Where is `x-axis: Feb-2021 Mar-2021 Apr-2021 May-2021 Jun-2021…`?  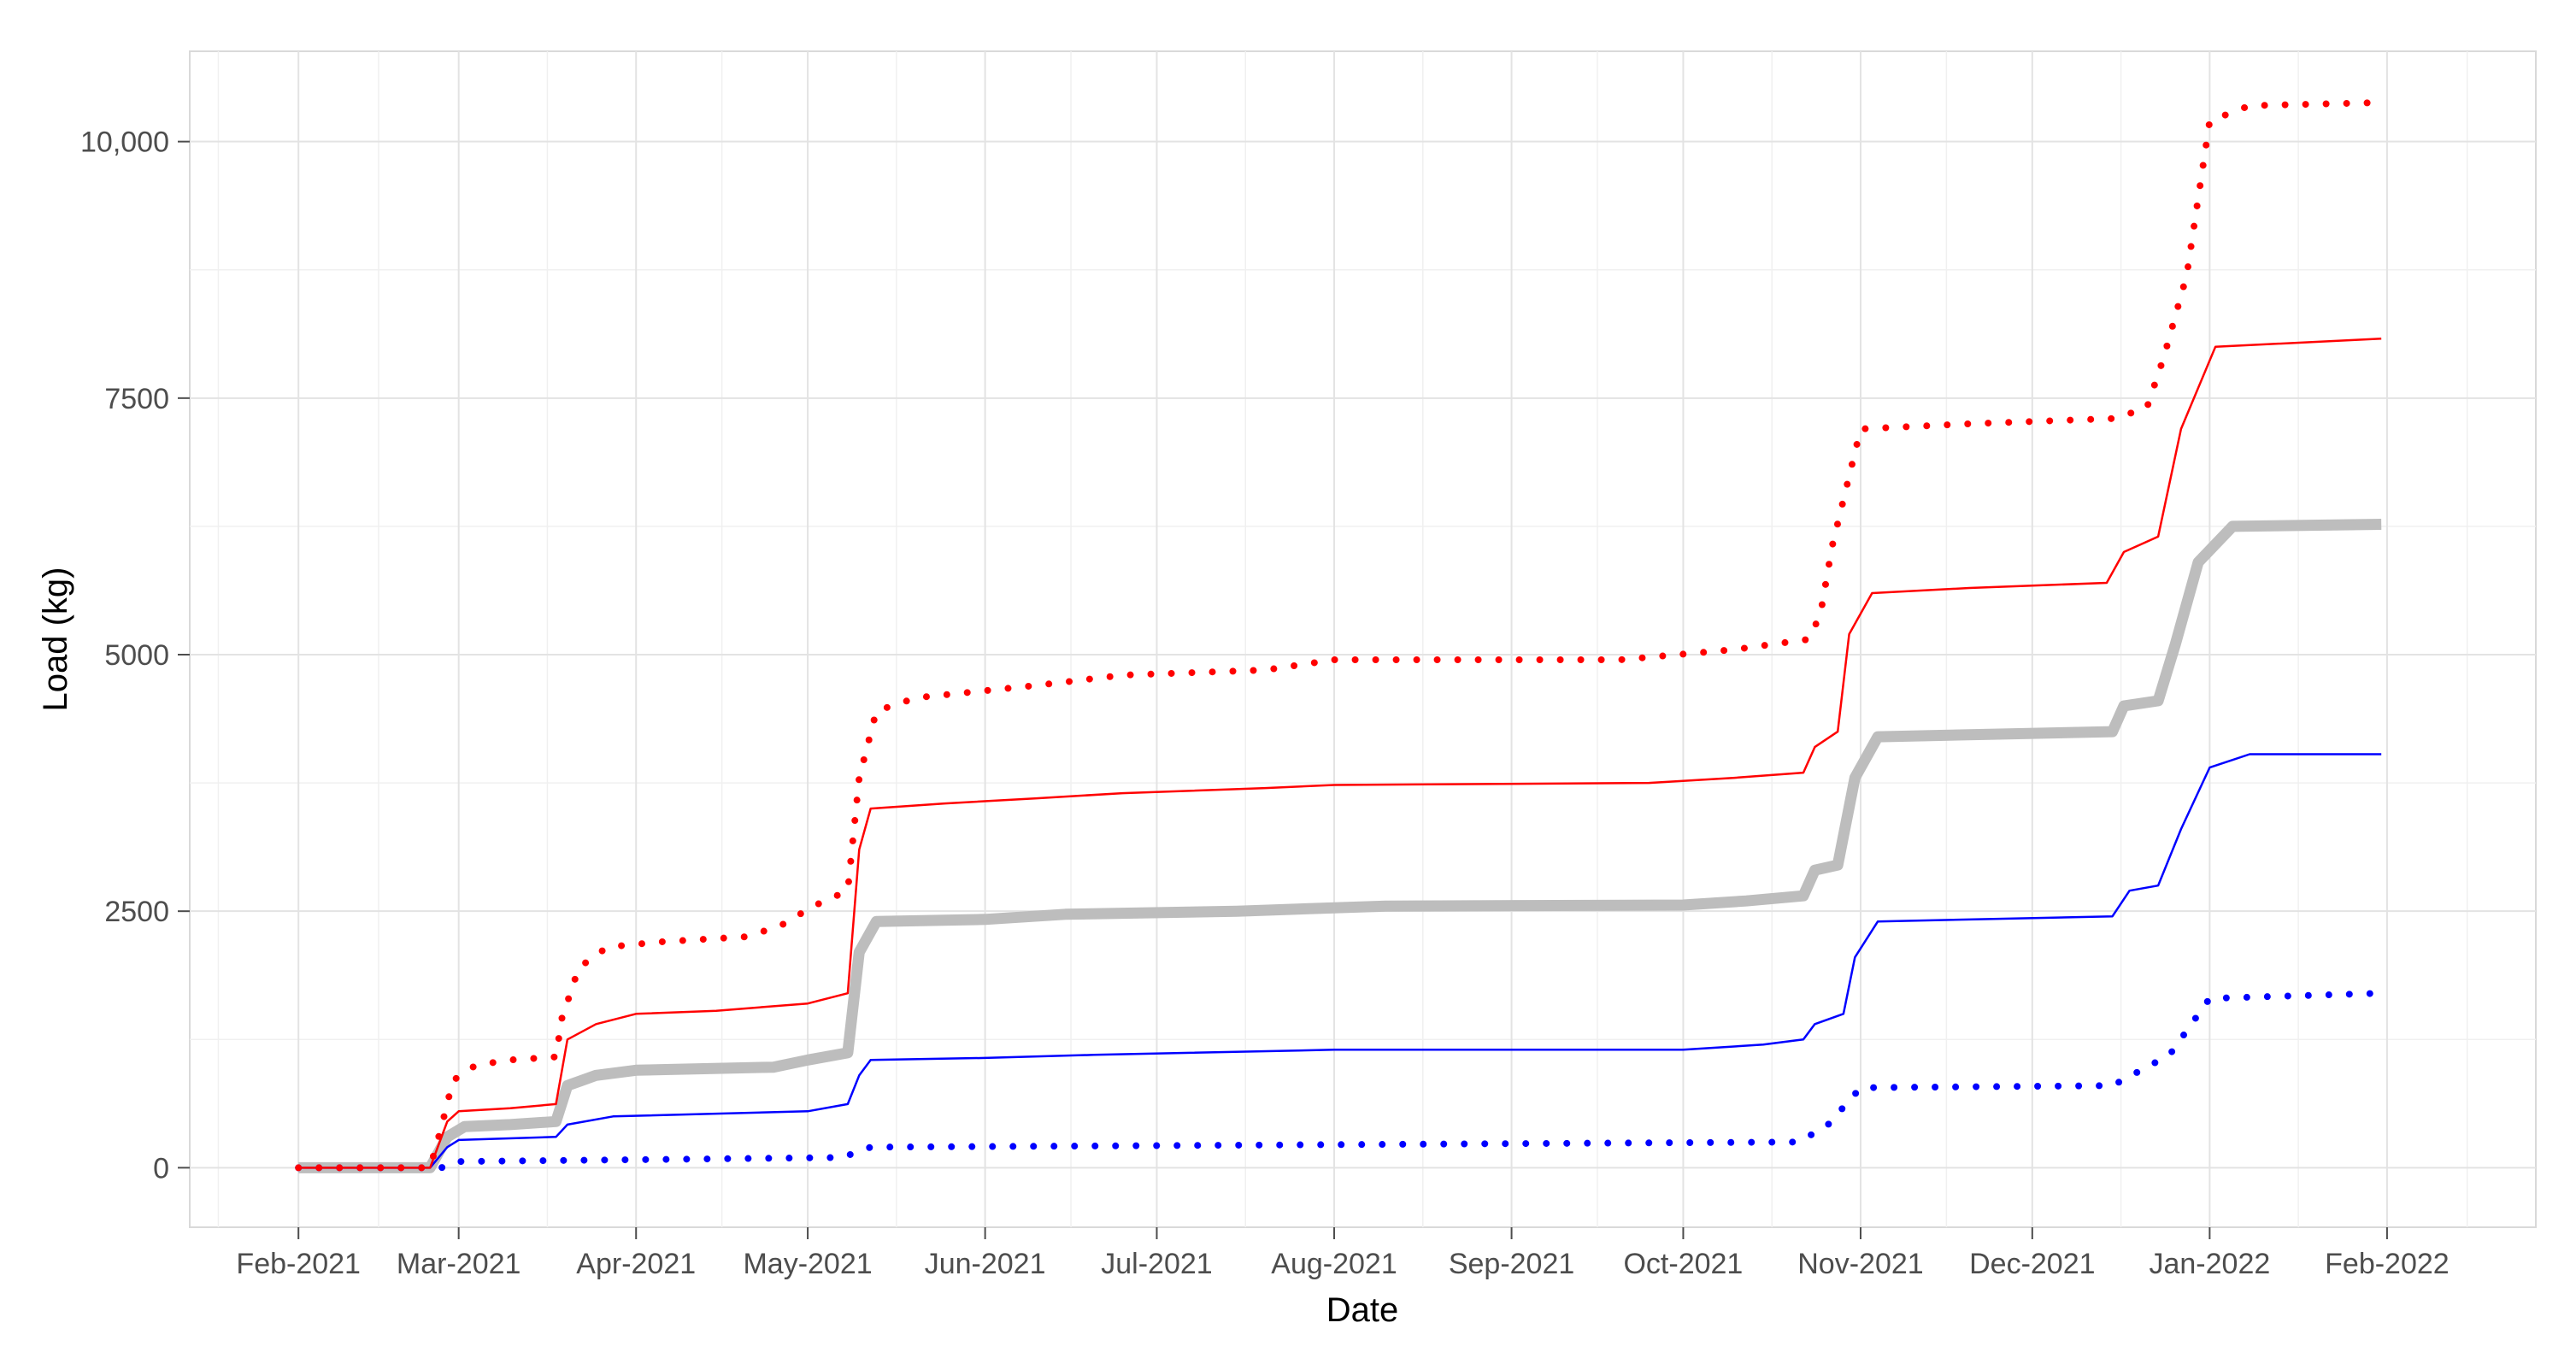 x-axis: Feb-2021 Mar-2021 Apr-2021 May-2021 Jun-2021… is located at coordinates (1343, 1253).